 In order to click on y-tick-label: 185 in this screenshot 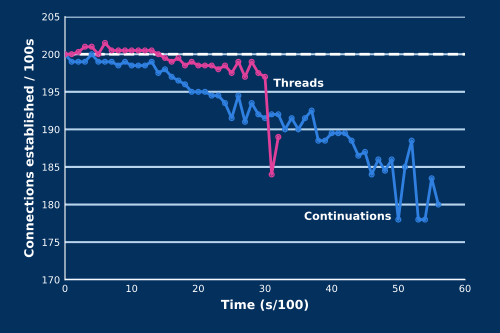, I will do `click(51, 167)`.